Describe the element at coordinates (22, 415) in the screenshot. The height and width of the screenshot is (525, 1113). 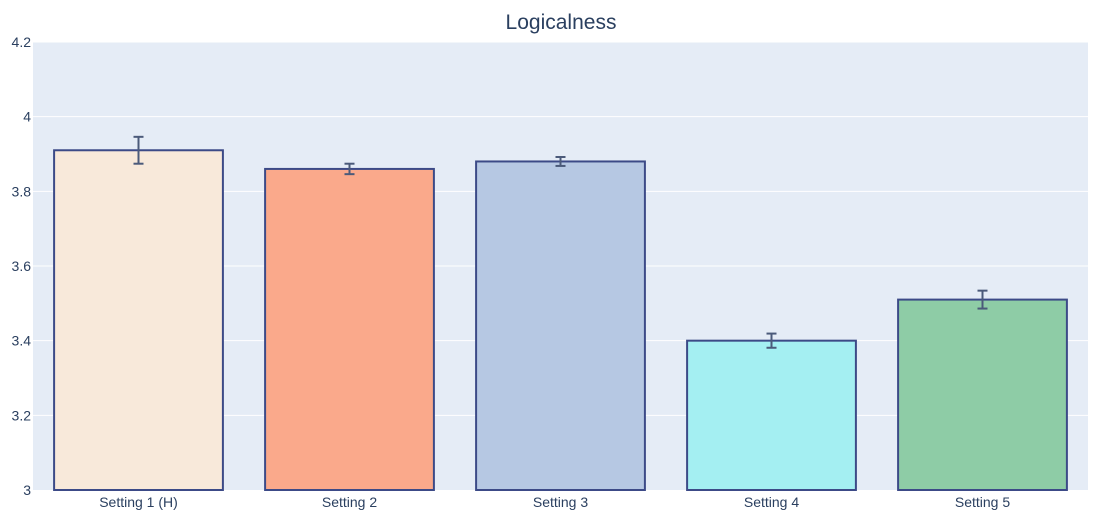
I see `y-tick-label: 3.2` at that location.